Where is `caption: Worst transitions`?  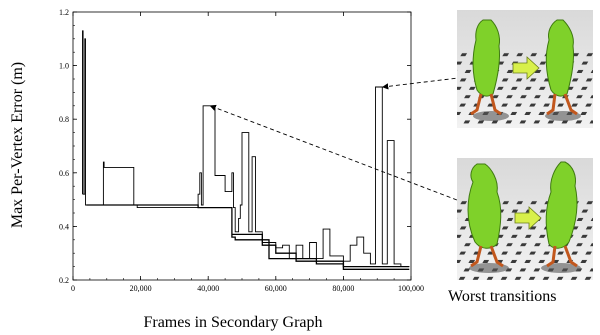
caption: Worst transitions is located at coordinates (502, 296).